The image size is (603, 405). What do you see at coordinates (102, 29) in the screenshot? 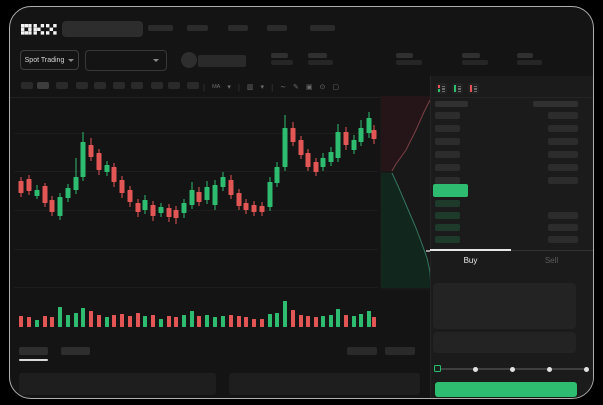
I see `search-input` at bounding box center [102, 29].